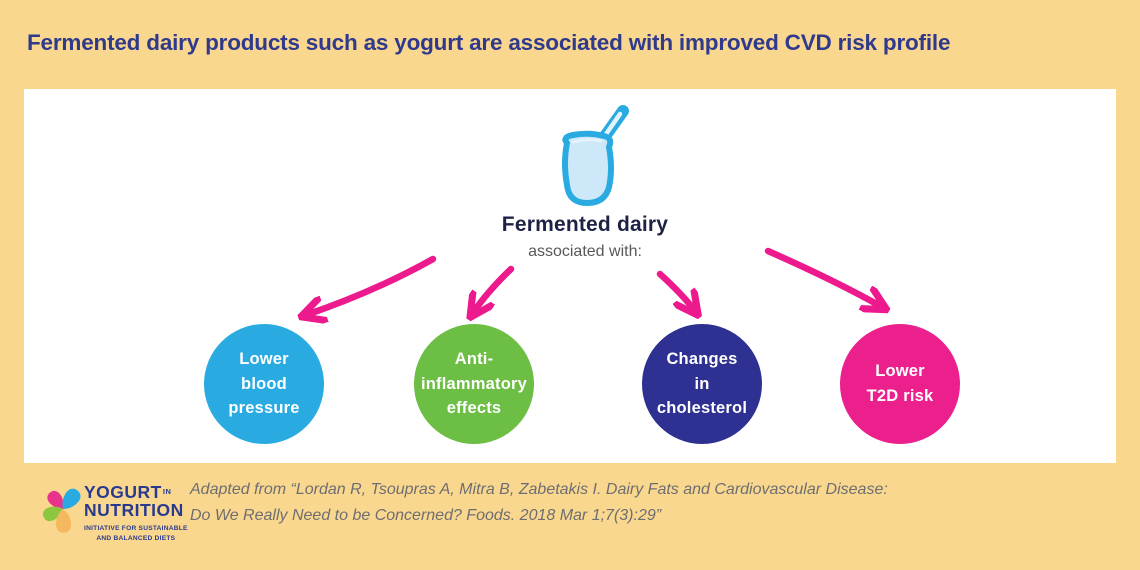 This screenshot has height=570, width=1140. What do you see at coordinates (900, 384) in the screenshot?
I see `outcome-circle-t2d-risk: Lower T2D risk` at bounding box center [900, 384].